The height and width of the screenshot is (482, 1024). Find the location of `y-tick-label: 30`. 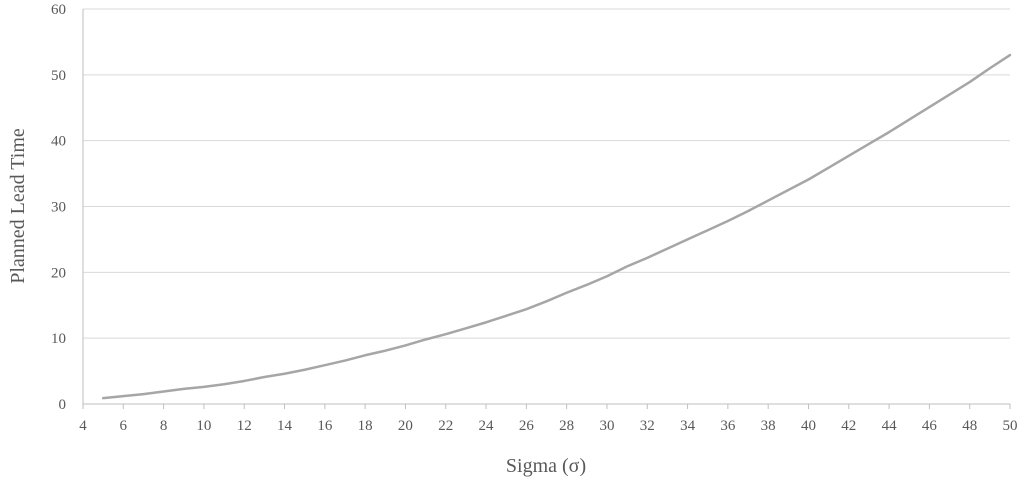

y-tick-label: 30 is located at coordinates (58, 208).